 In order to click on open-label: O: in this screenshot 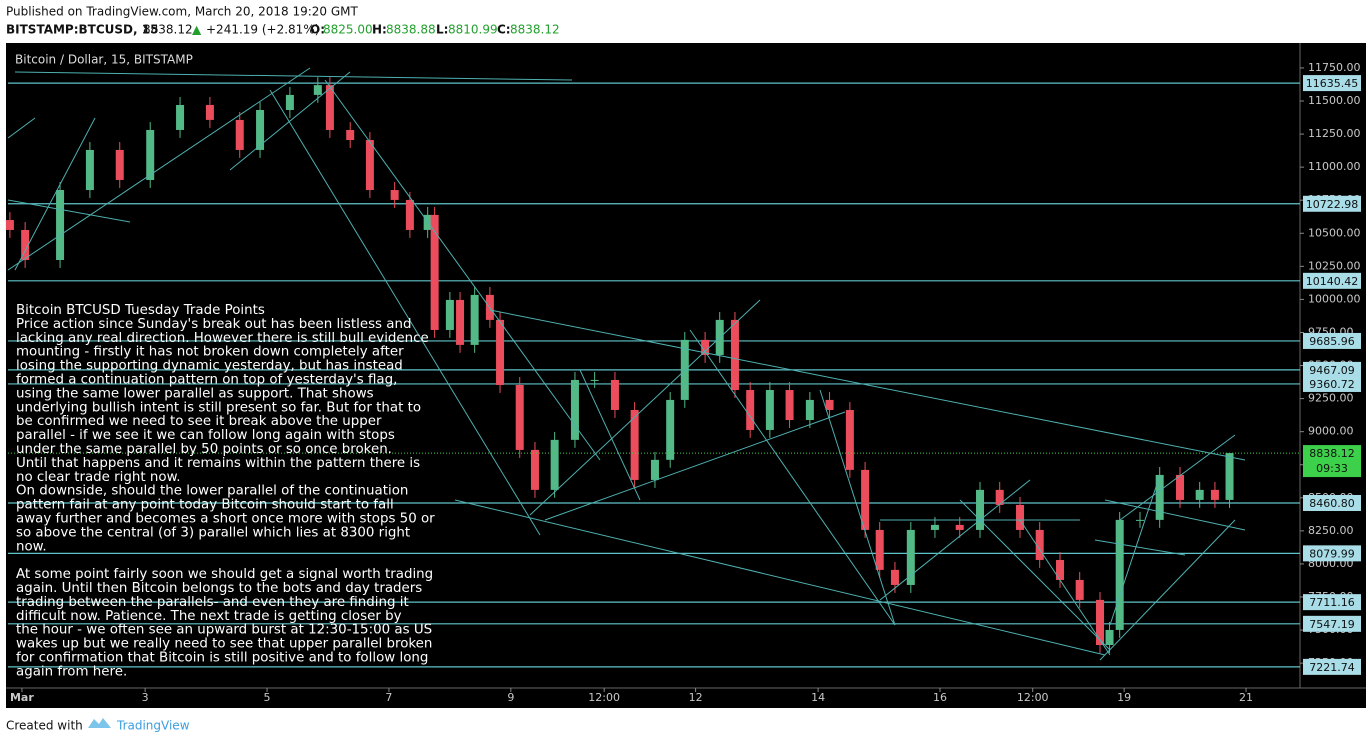, I will do `click(317, 30)`.